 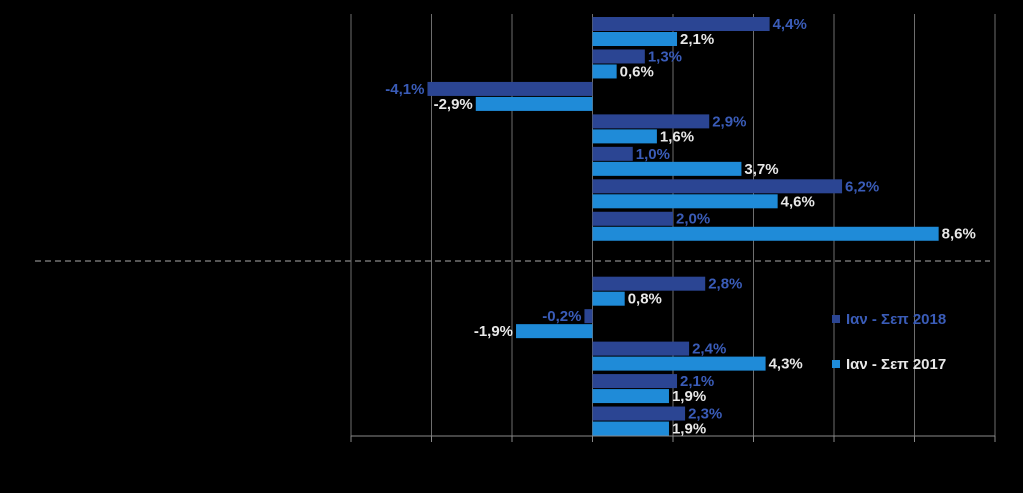 I want to click on data-label: 6,2%, so click(x=862, y=186).